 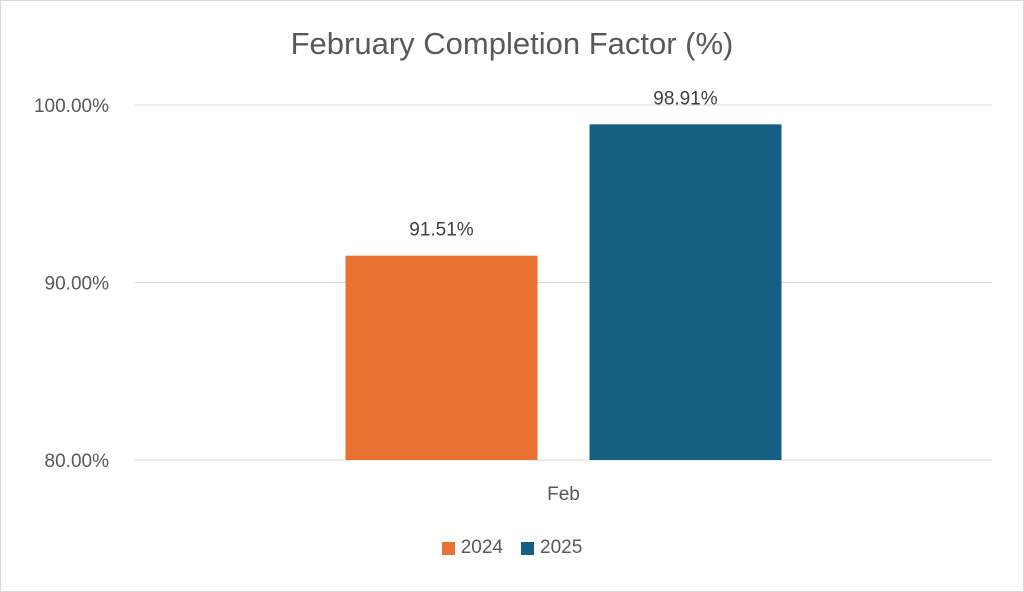 What do you see at coordinates (685, 98) in the screenshot?
I see `data-label-2025: 98.91%` at bounding box center [685, 98].